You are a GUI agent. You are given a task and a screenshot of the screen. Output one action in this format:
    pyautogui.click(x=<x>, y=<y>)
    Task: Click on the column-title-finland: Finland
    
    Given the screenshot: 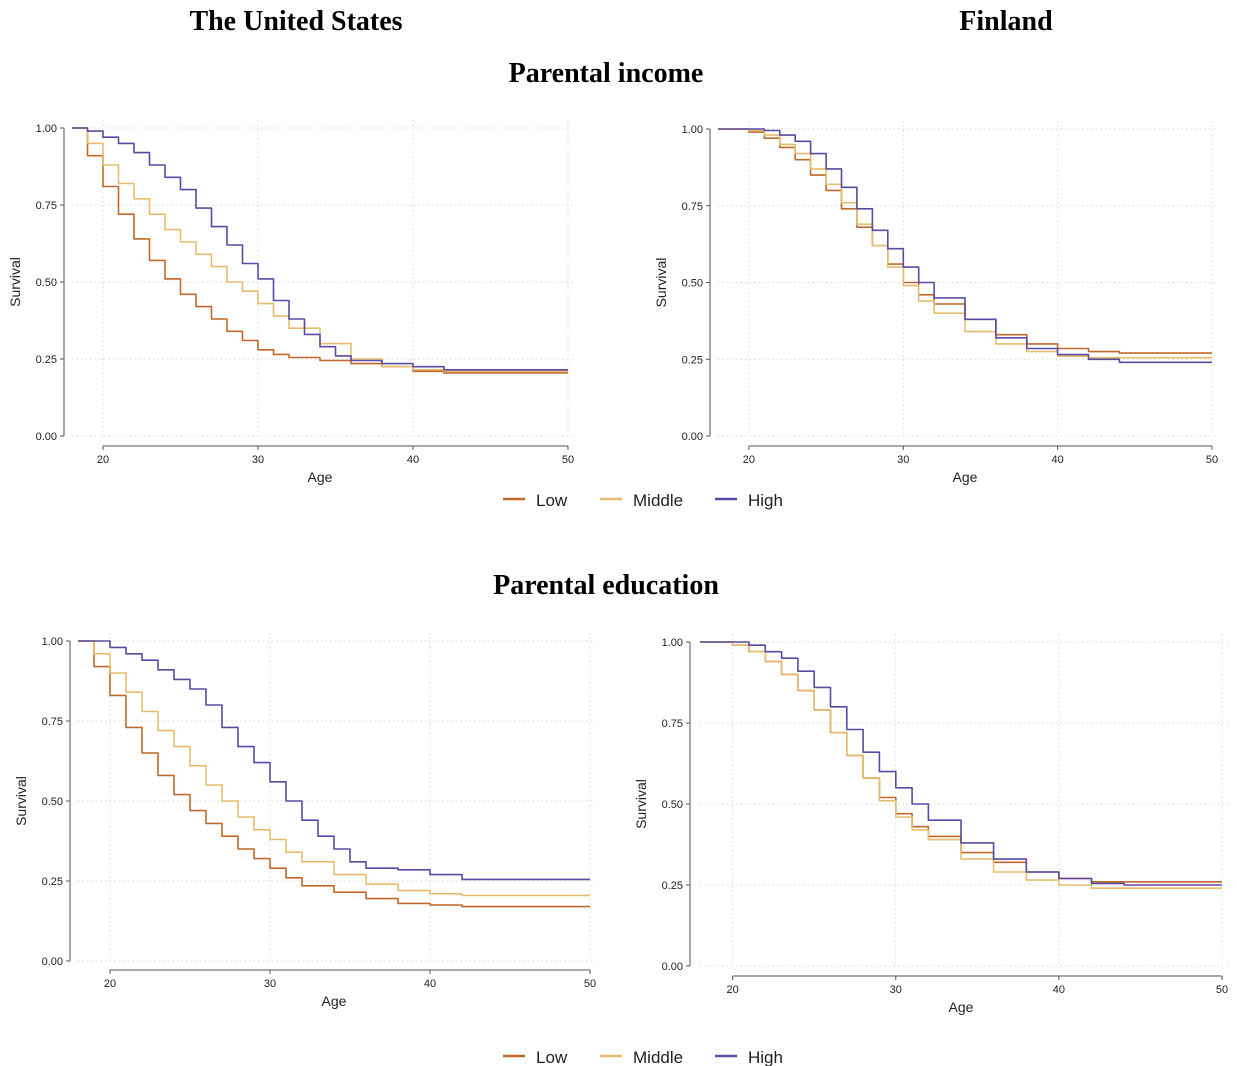 What is the action you would take?
    pyautogui.click(x=1006, y=21)
    